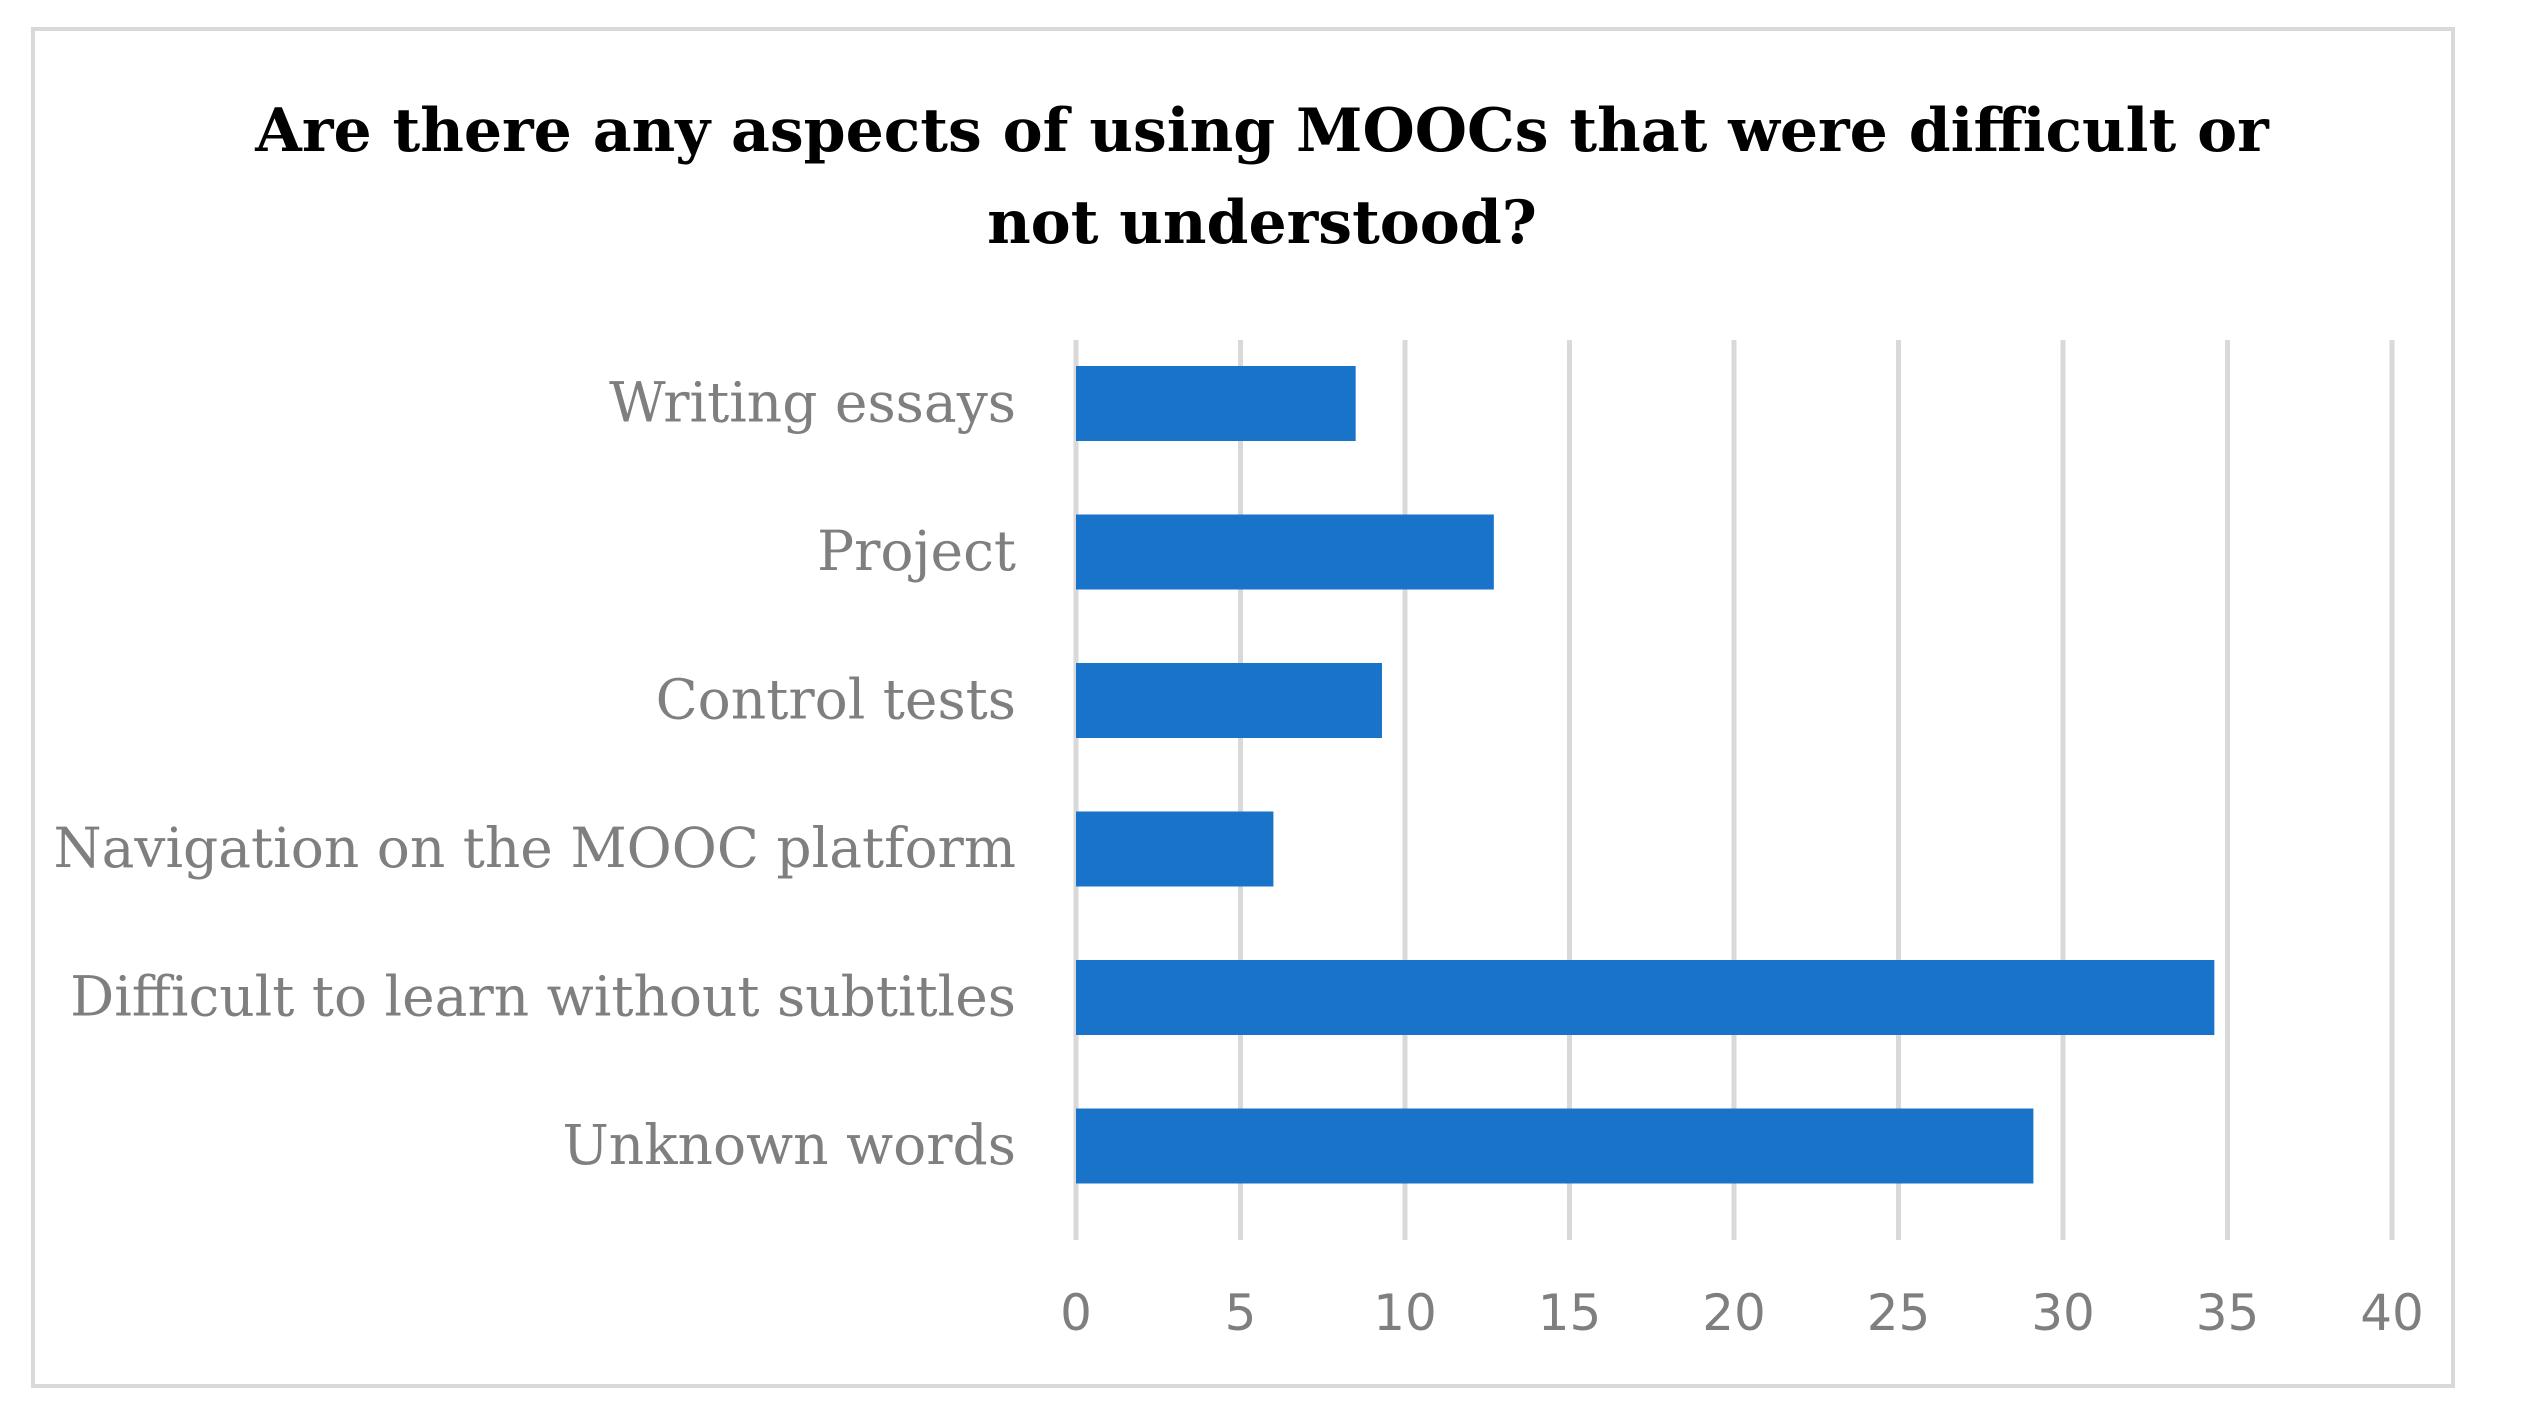 The width and height of the screenshot is (2524, 1414). What do you see at coordinates (789, 1145) in the screenshot?
I see `category-label: Unknown words` at bounding box center [789, 1145].